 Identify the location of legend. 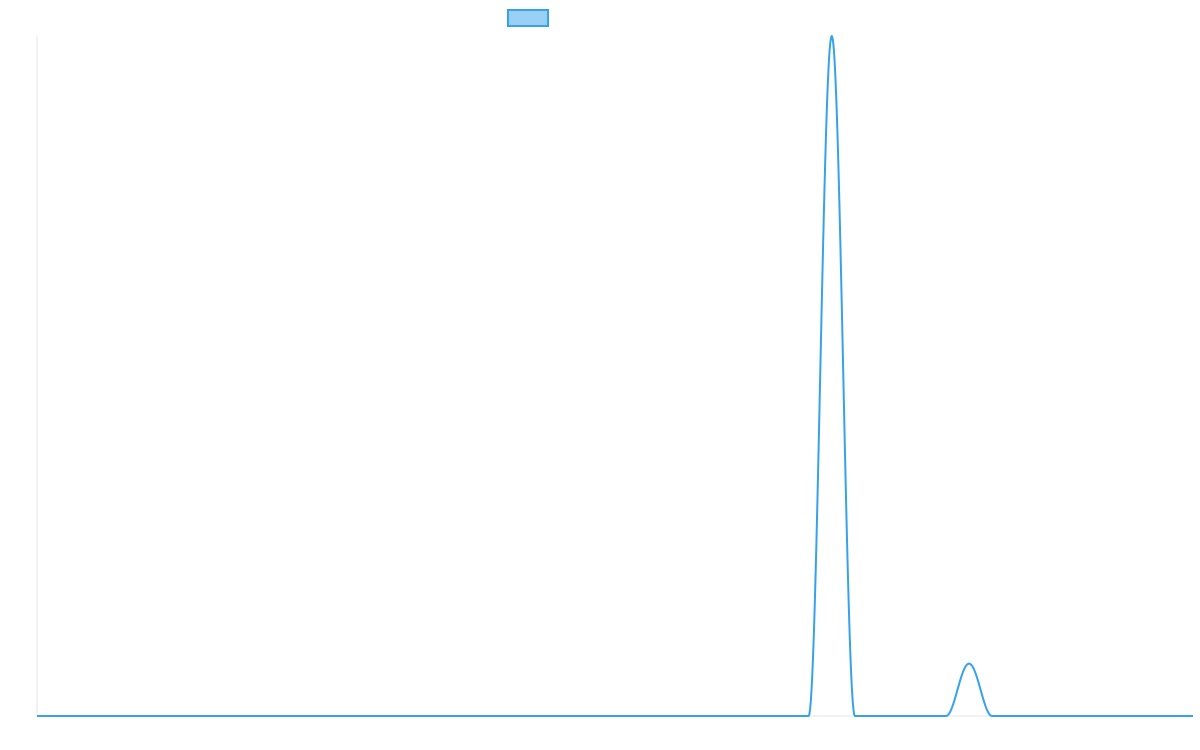
(528, 18).